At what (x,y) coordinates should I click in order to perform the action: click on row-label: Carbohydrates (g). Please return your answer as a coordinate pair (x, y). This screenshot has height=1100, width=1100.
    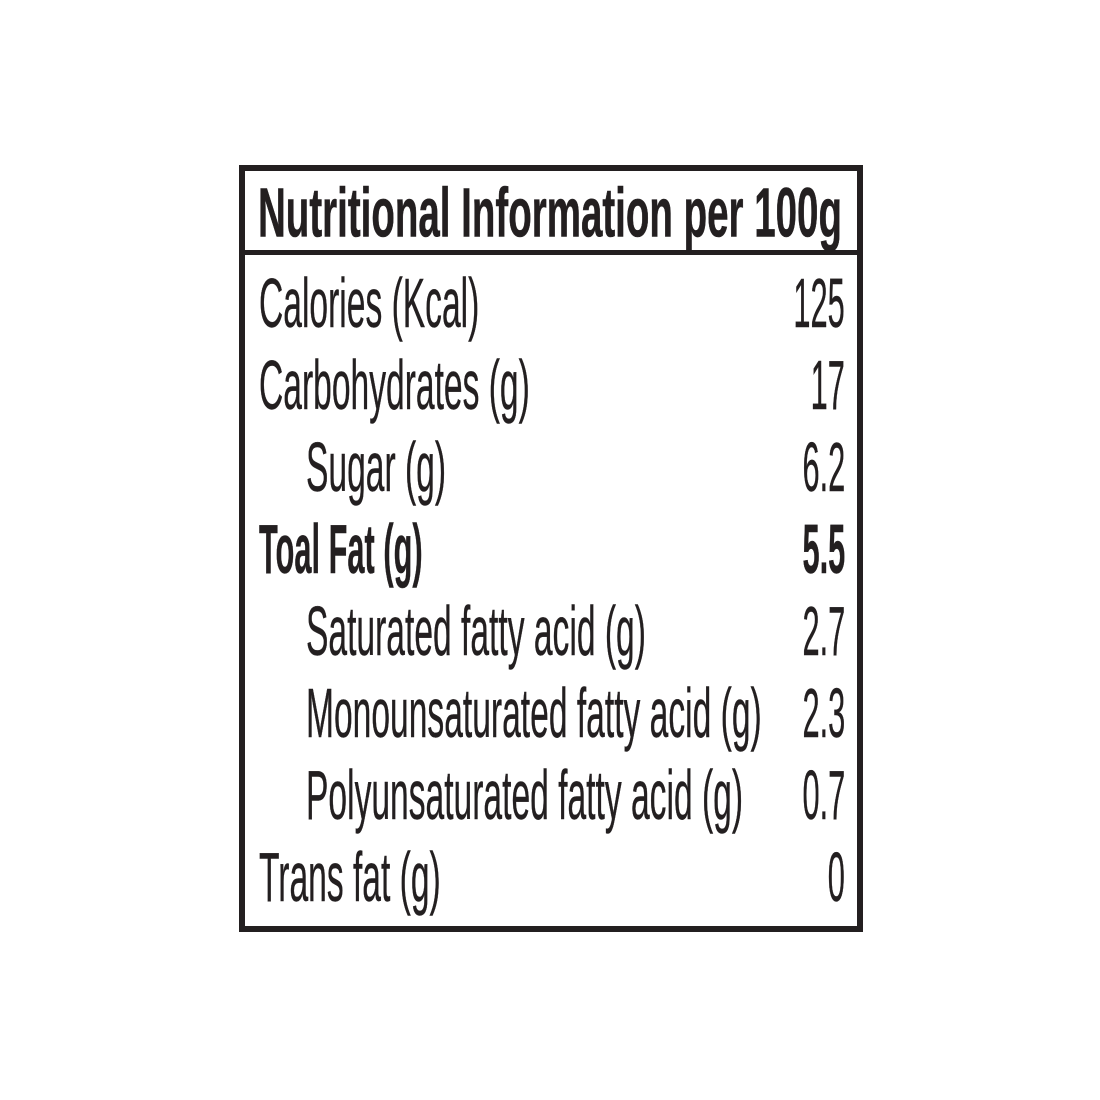
    Looking at the image, I should click on (394, 385).